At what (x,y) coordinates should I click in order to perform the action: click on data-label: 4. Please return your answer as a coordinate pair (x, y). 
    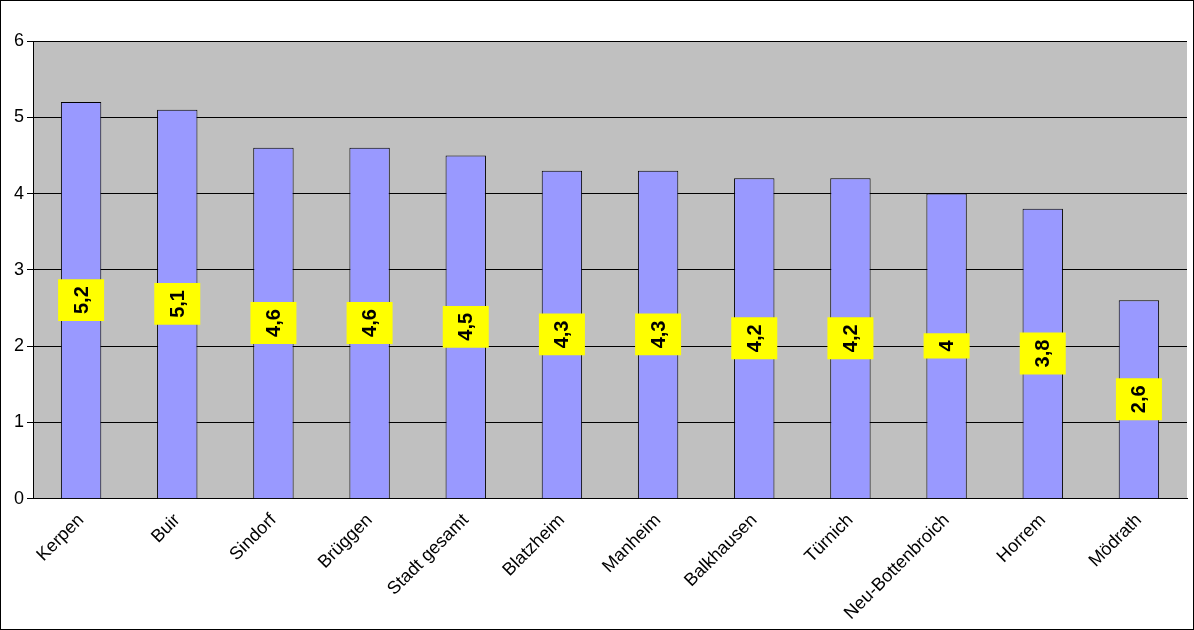
    Looking at the image, I should click on (946, 345).